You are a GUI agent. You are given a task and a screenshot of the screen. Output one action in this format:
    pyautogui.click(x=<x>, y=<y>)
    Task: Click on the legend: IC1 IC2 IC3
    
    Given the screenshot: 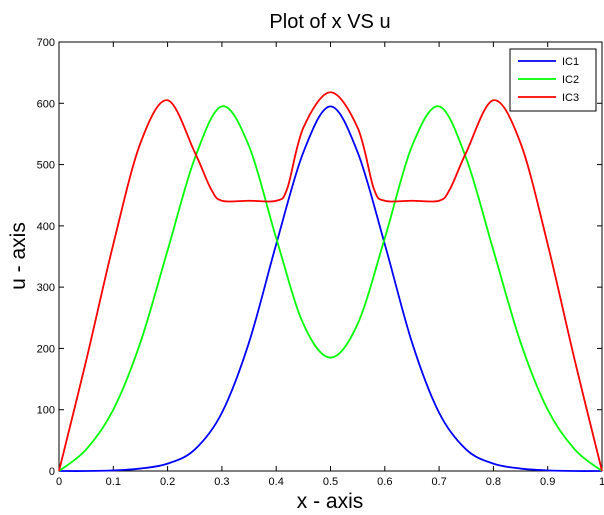 What is the action you would take?
    pyautogui.click(x=553, y=80)
    